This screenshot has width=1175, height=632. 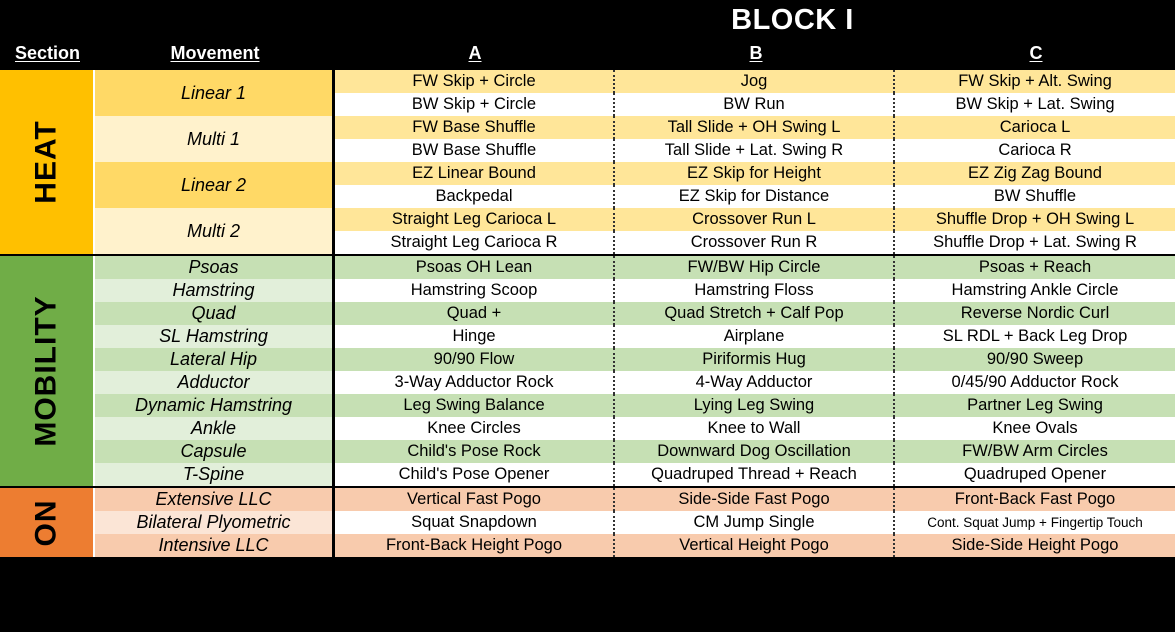 I want to click on cell-a: Hinge, so click(x=475, y=336).